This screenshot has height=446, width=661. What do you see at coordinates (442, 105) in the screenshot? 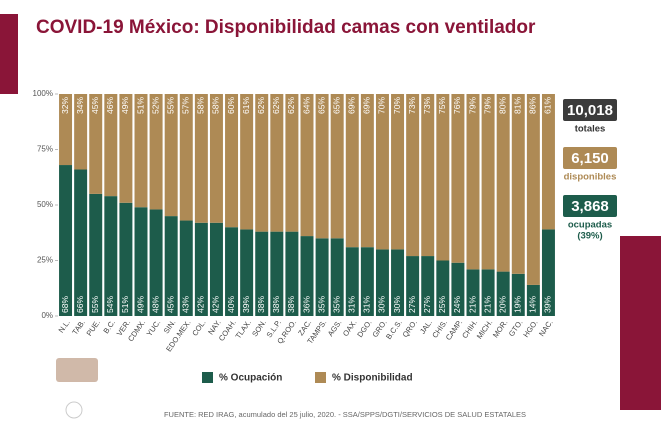
I see `value-label: 75%` at bounding box center [442, 105].